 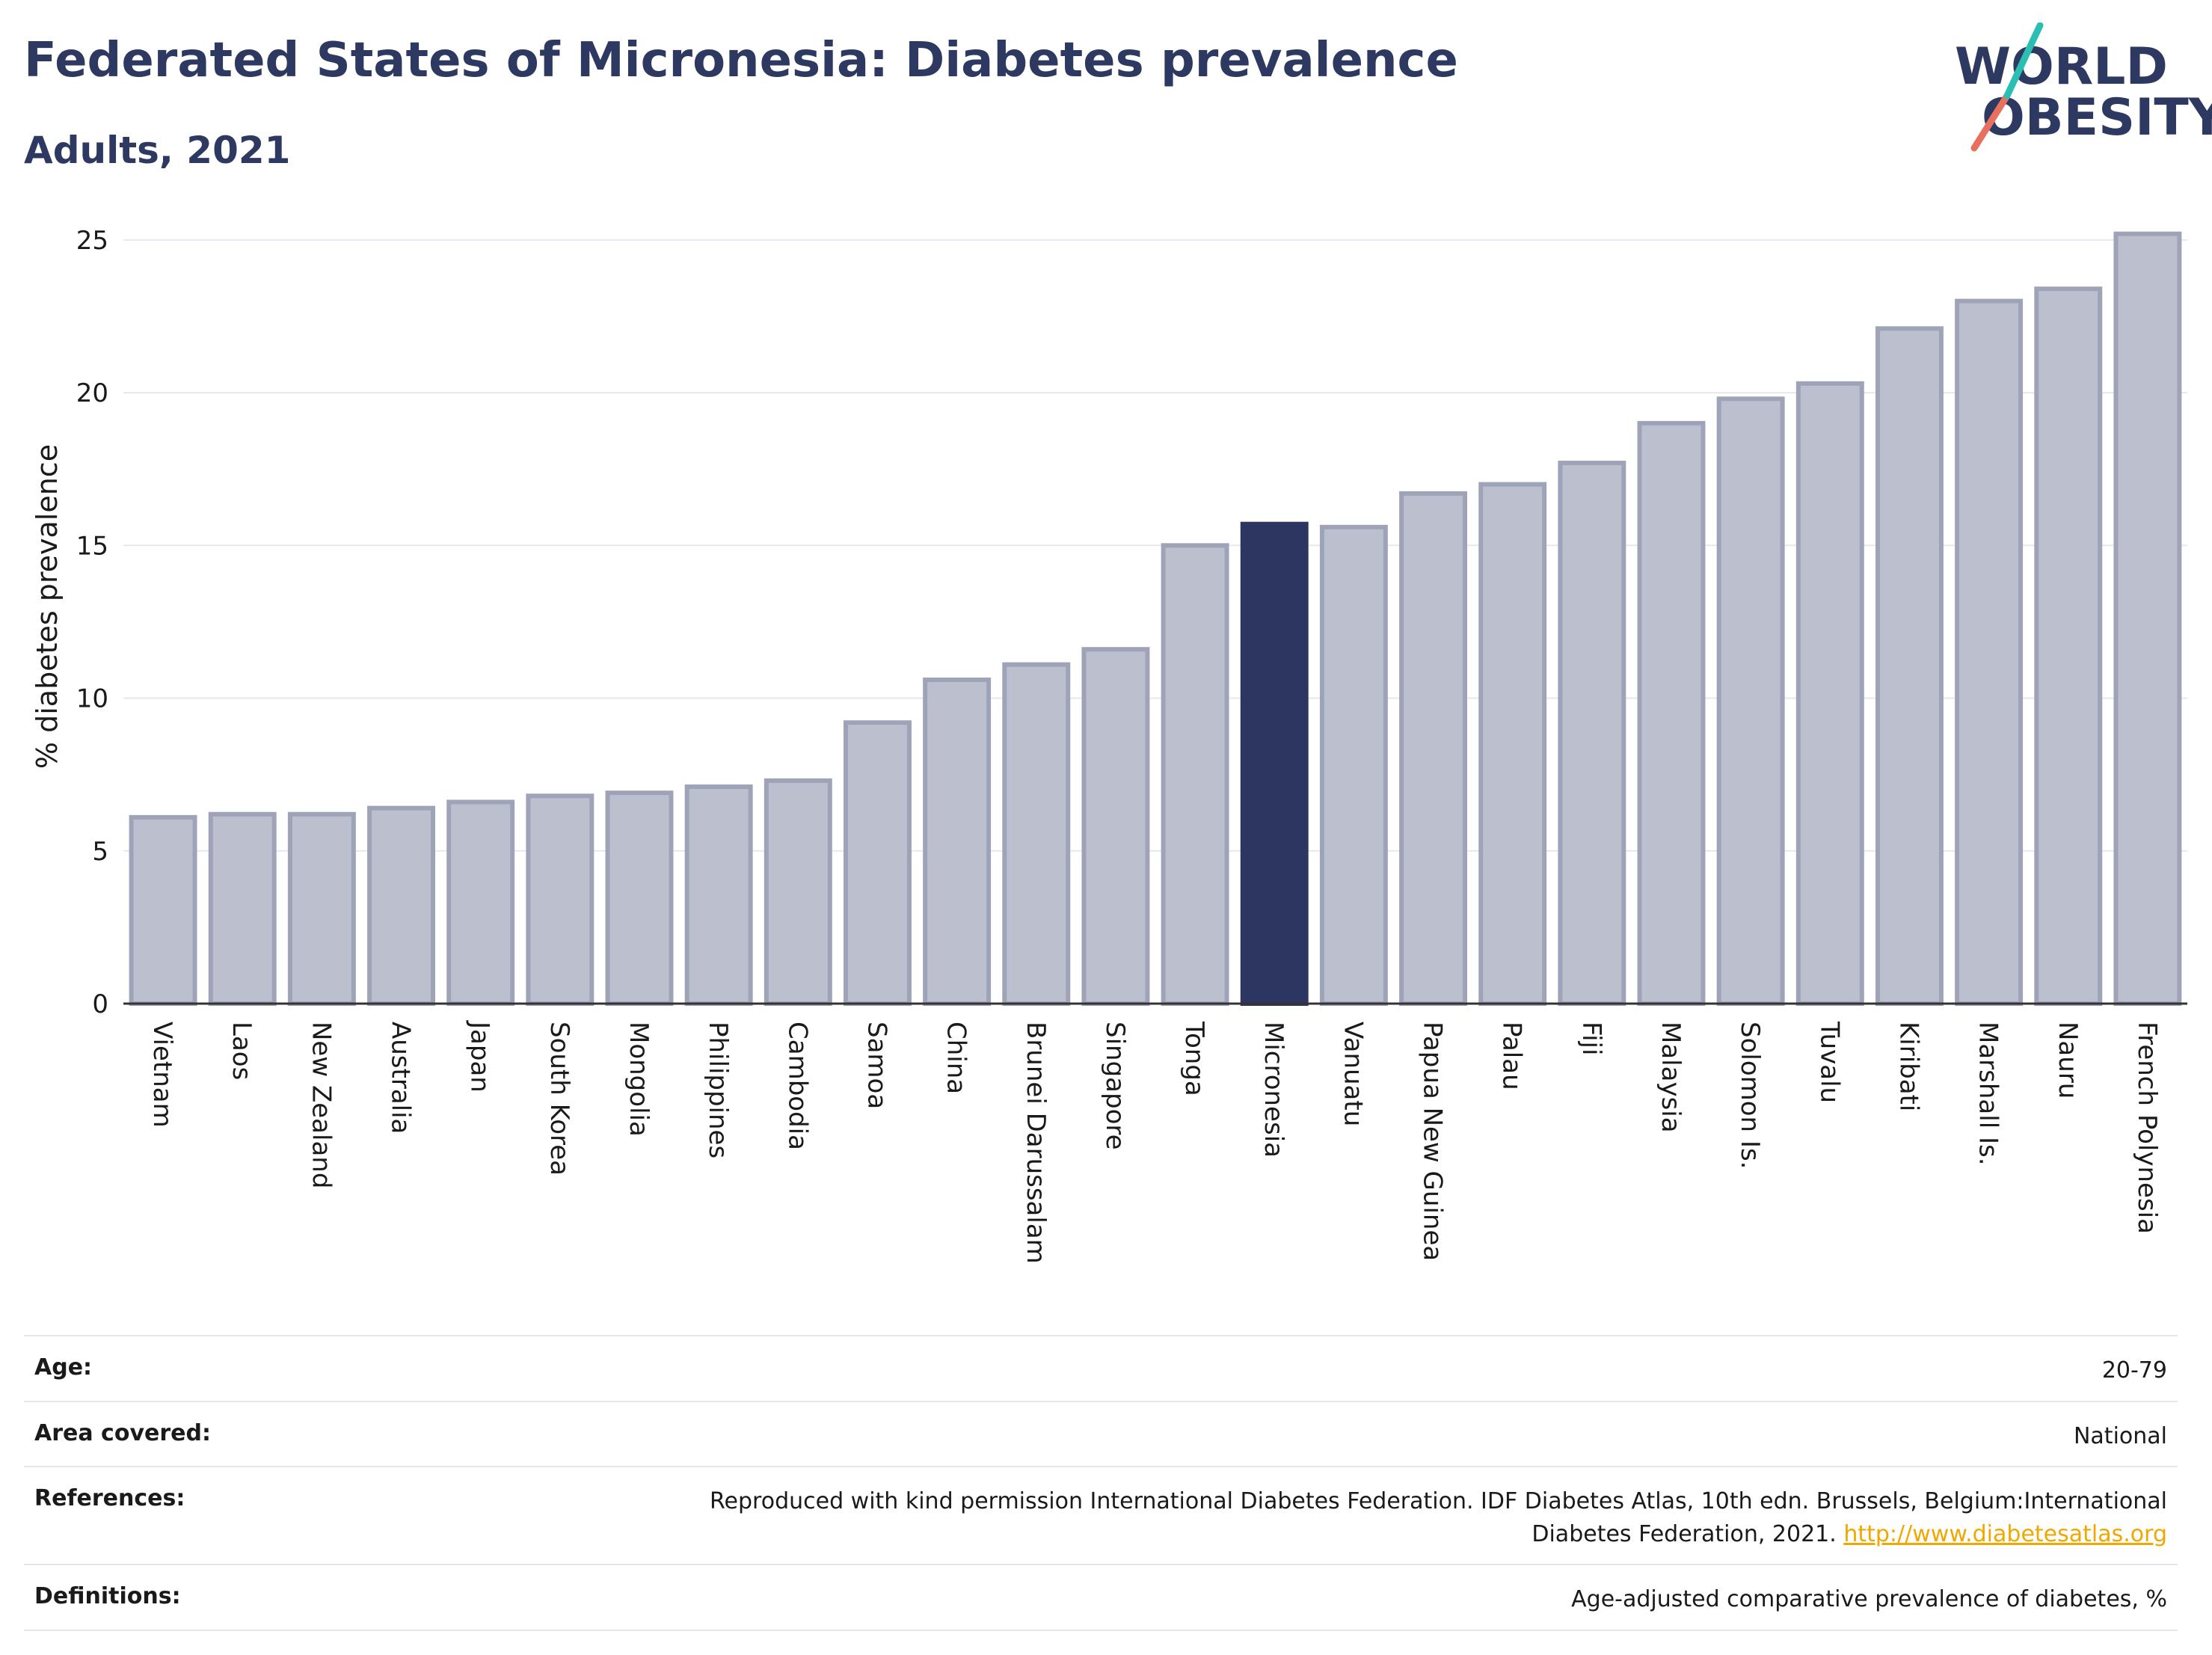 I want to click on x-tick-label: Vietnam, so click(x=162, y=1075).